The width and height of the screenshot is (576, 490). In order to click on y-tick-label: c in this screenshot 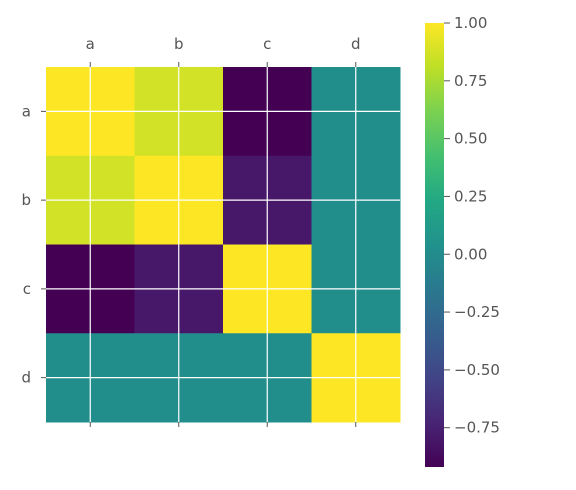, I will do `click(27, 289)`.